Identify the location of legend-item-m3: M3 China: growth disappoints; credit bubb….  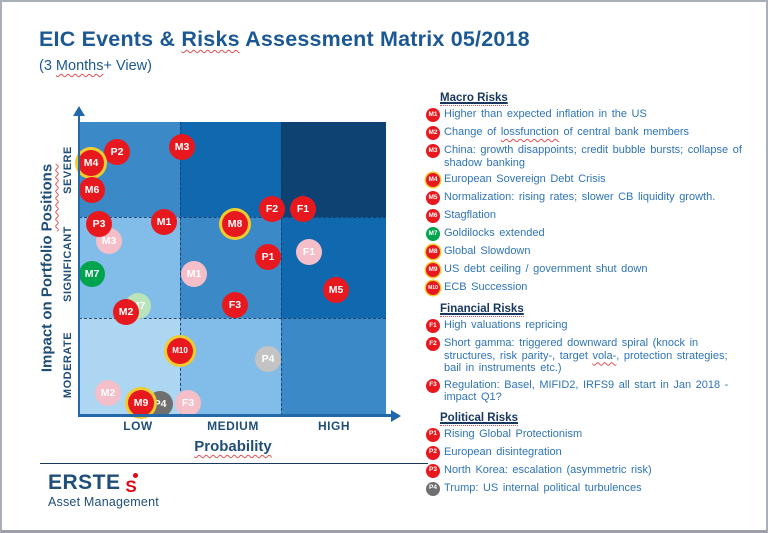
(587, 156).